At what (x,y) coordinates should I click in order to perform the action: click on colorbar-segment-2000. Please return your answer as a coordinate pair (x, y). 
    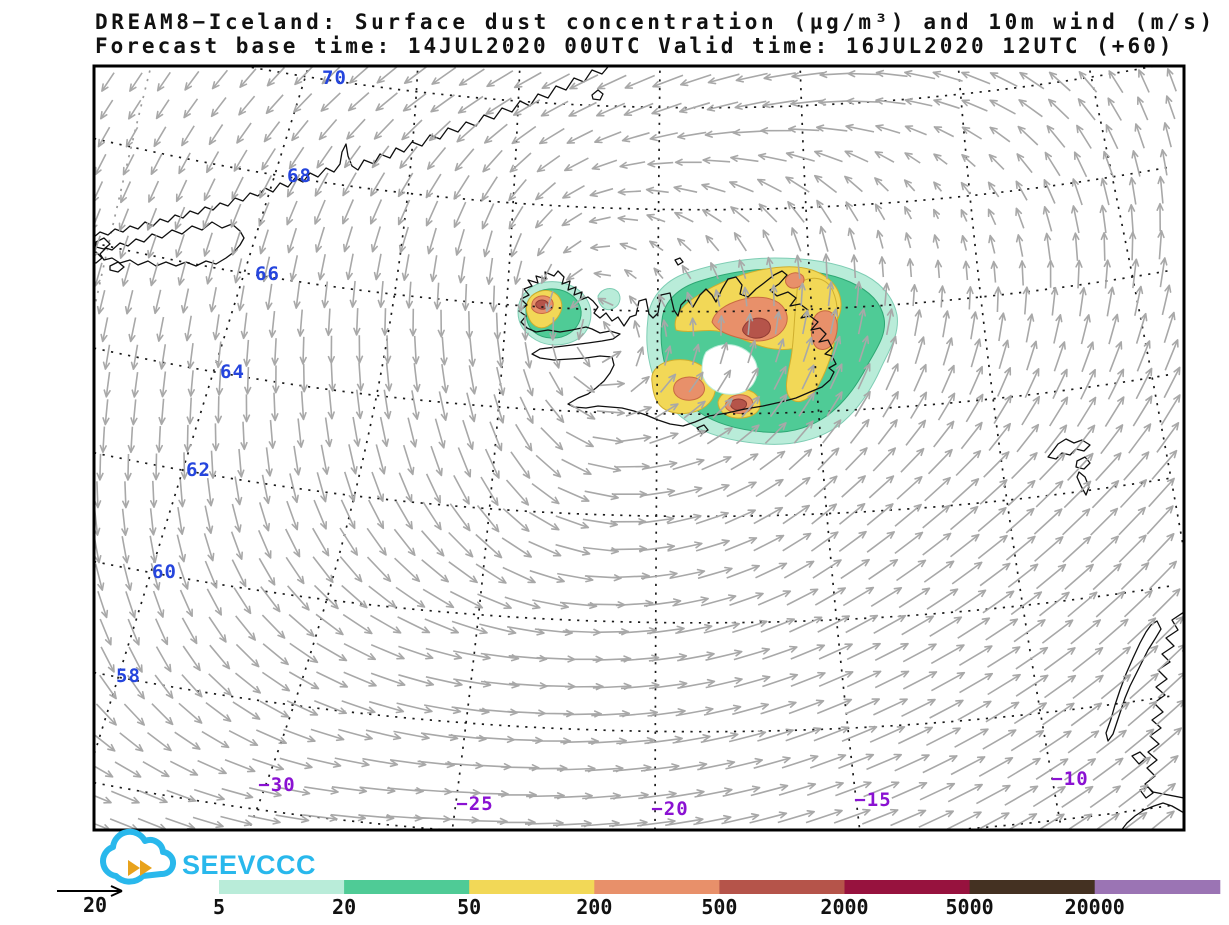
    Looking at the image, I should click on (907, 887).